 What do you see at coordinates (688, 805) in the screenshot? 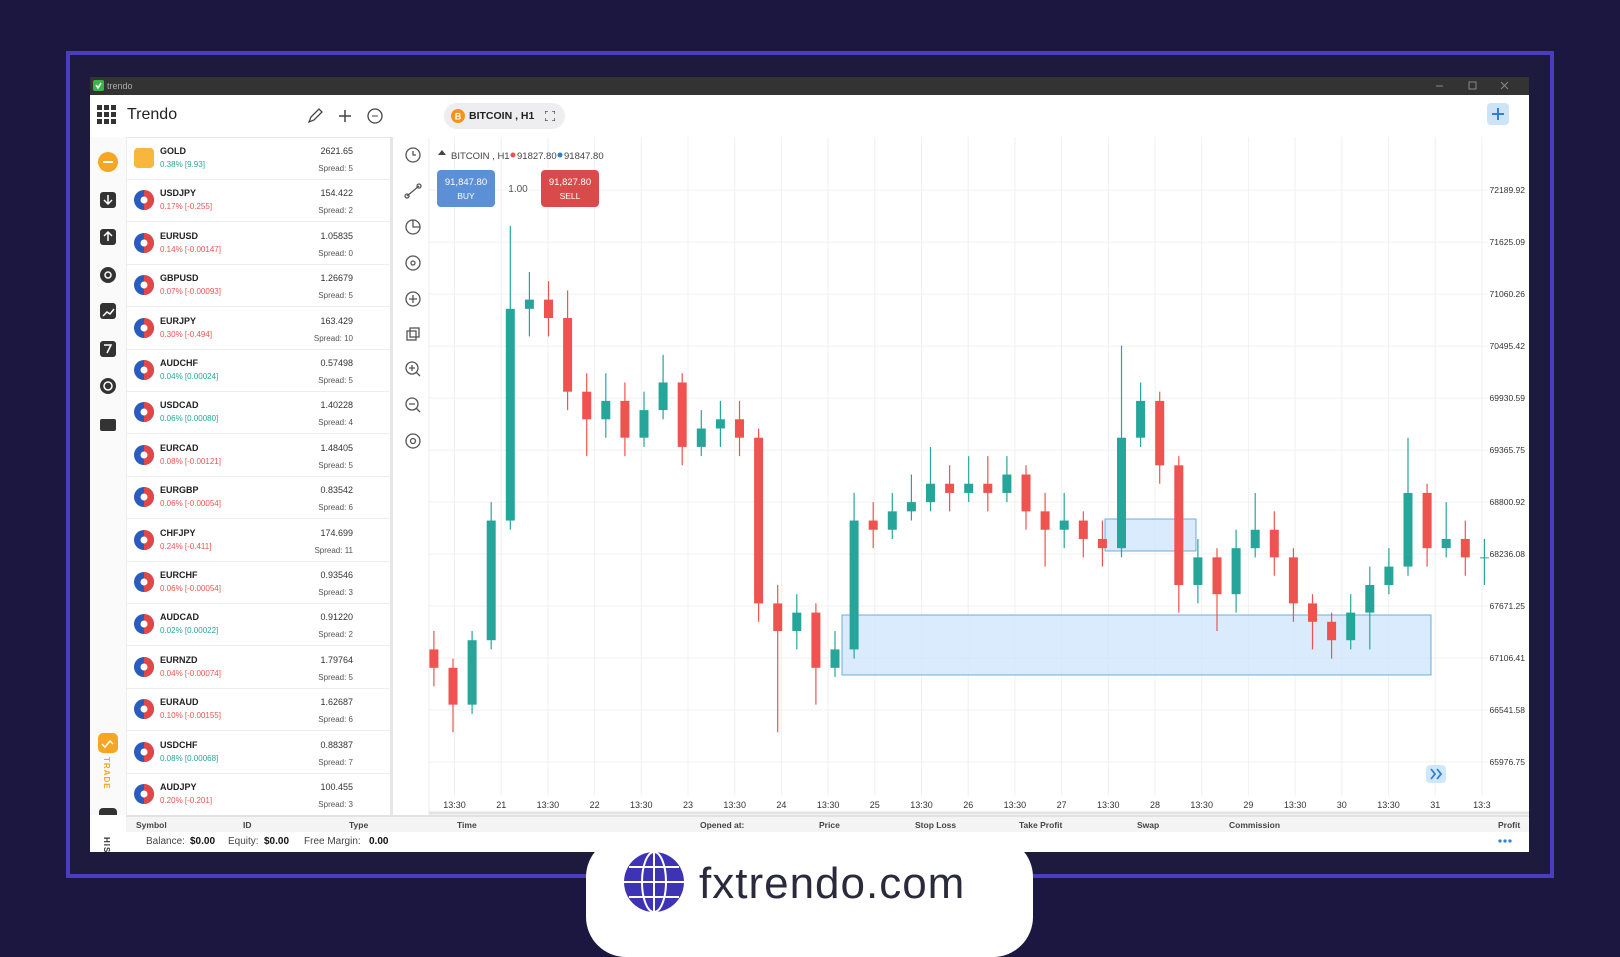
I see `x-tick-label: 23` at bounding box center [688, 805].